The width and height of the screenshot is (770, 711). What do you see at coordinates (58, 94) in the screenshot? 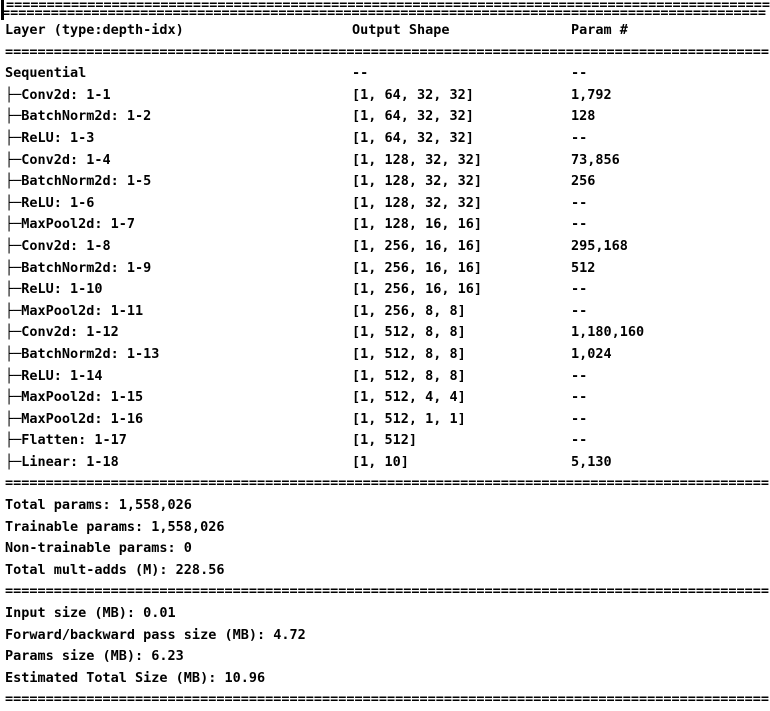
I see `layer-name: ├─Conv2d: 1-1` at bounding box center [58, 94].